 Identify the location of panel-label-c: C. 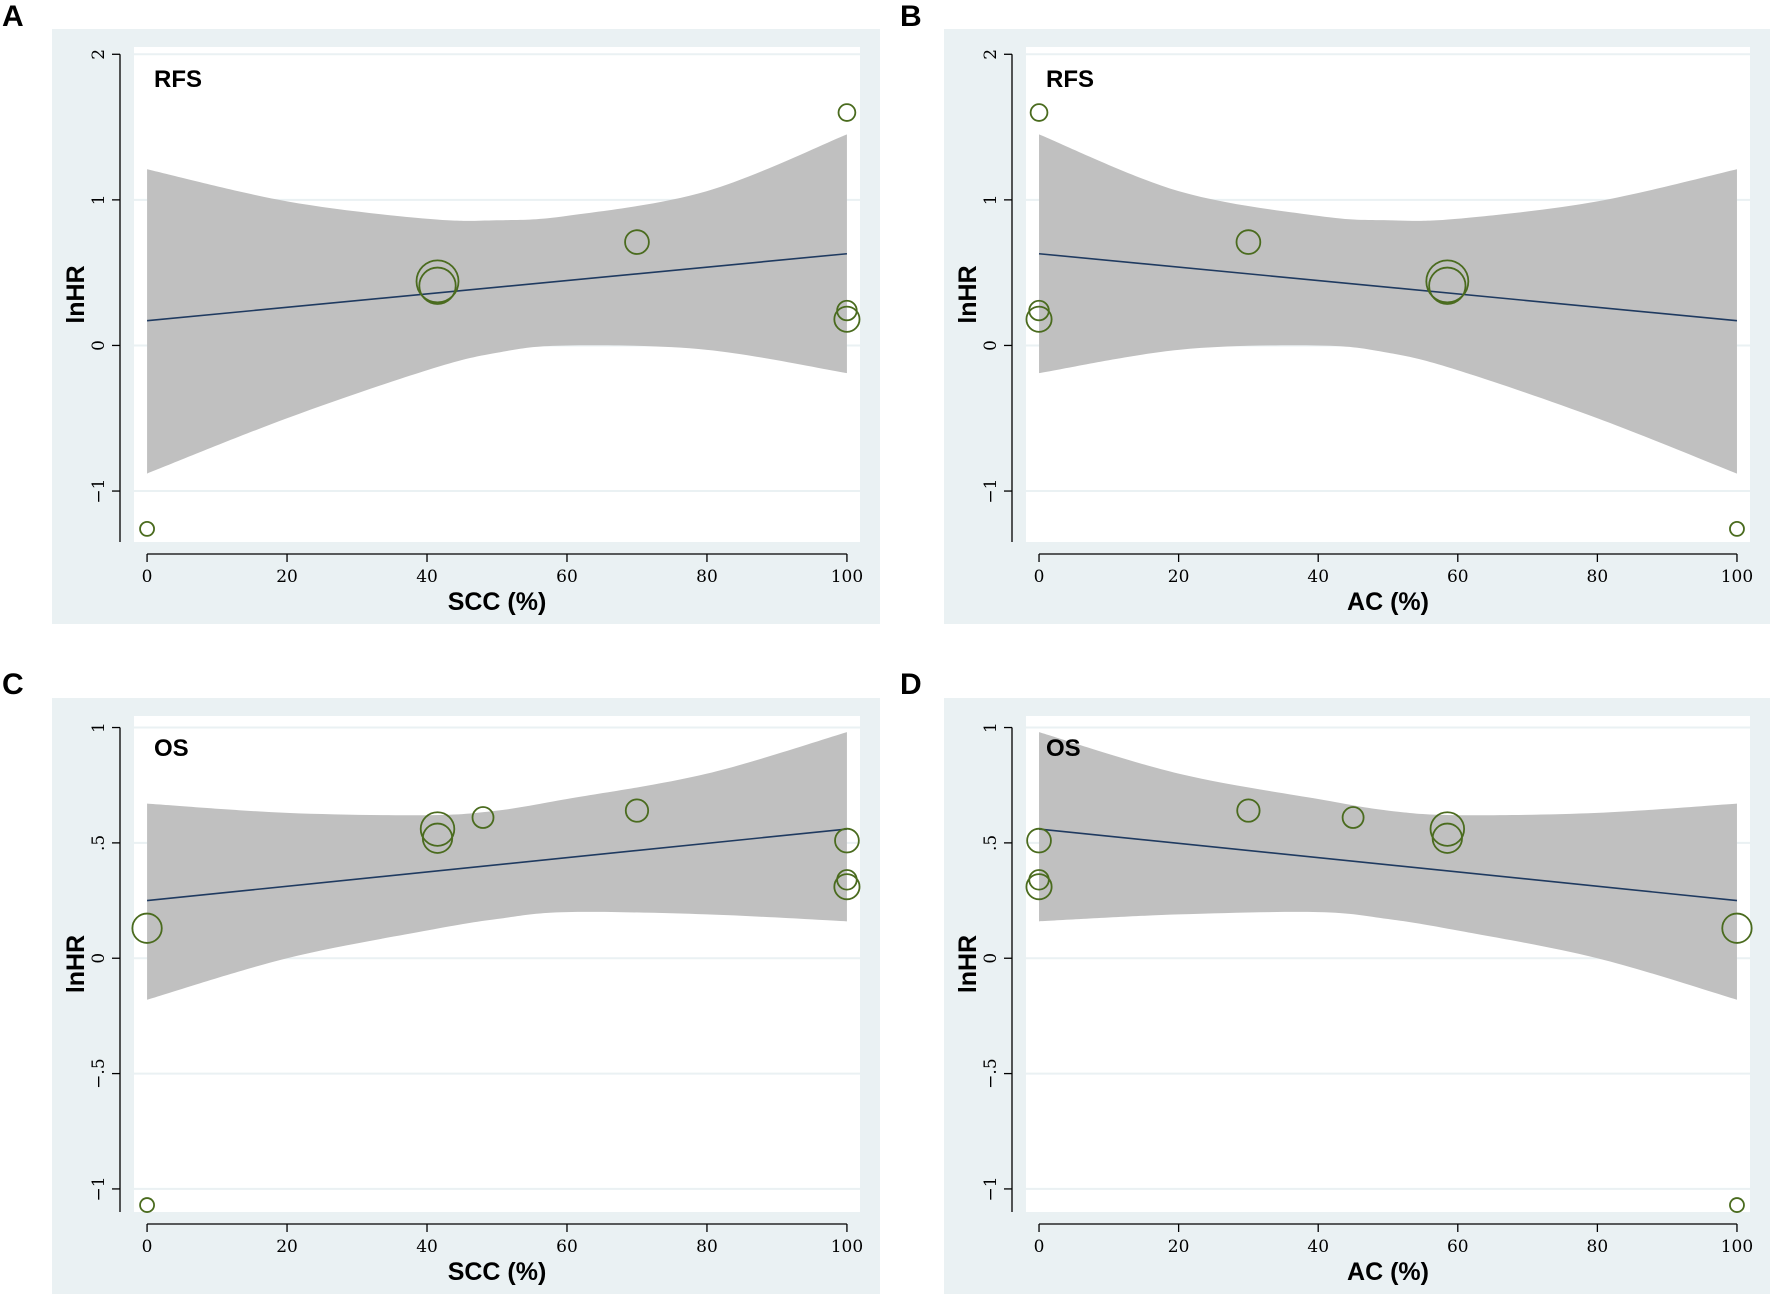
(13, 684).